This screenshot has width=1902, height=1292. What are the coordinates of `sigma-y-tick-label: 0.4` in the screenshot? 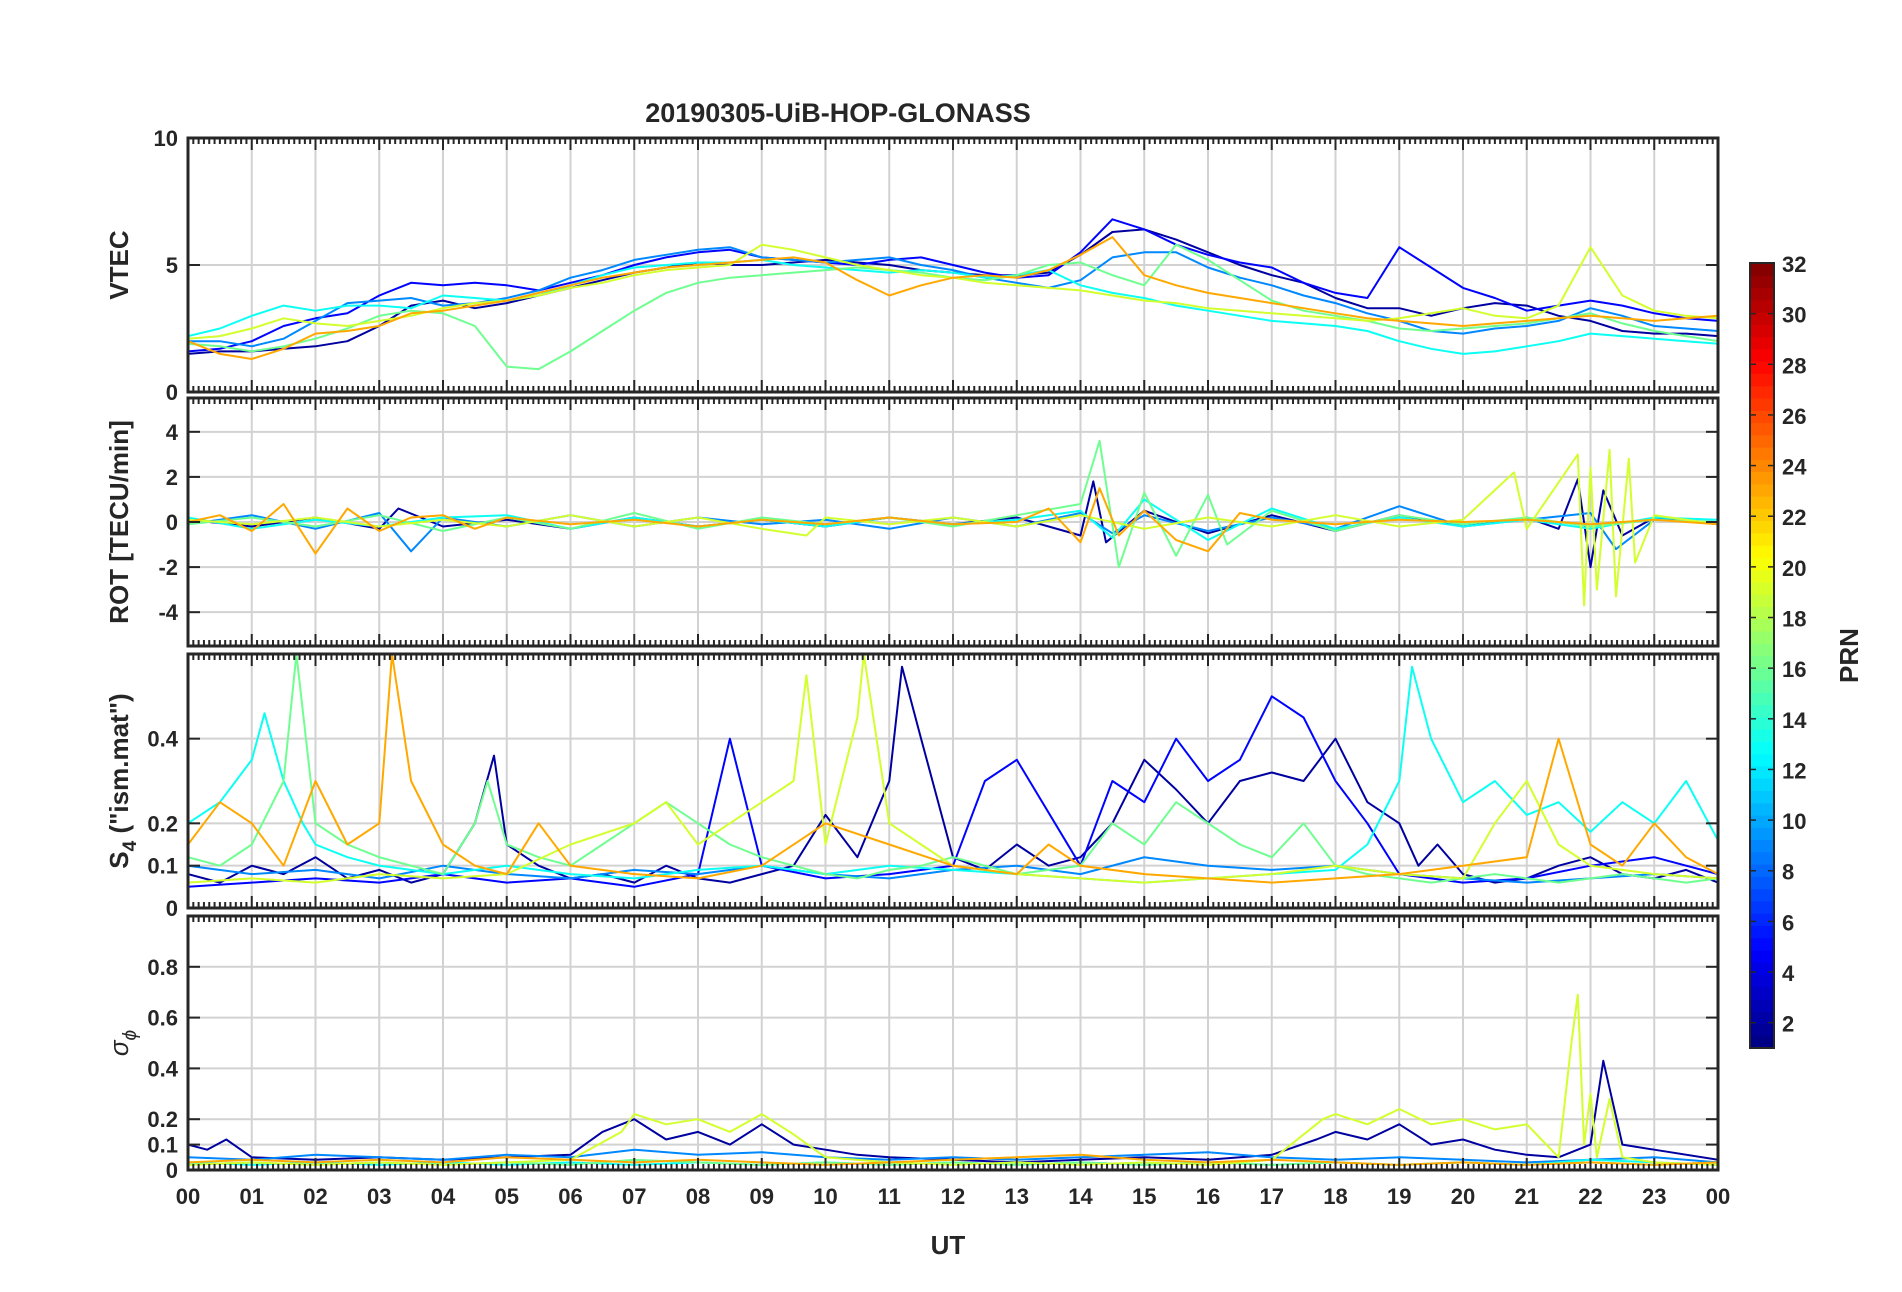 It's located at (162, 1068).